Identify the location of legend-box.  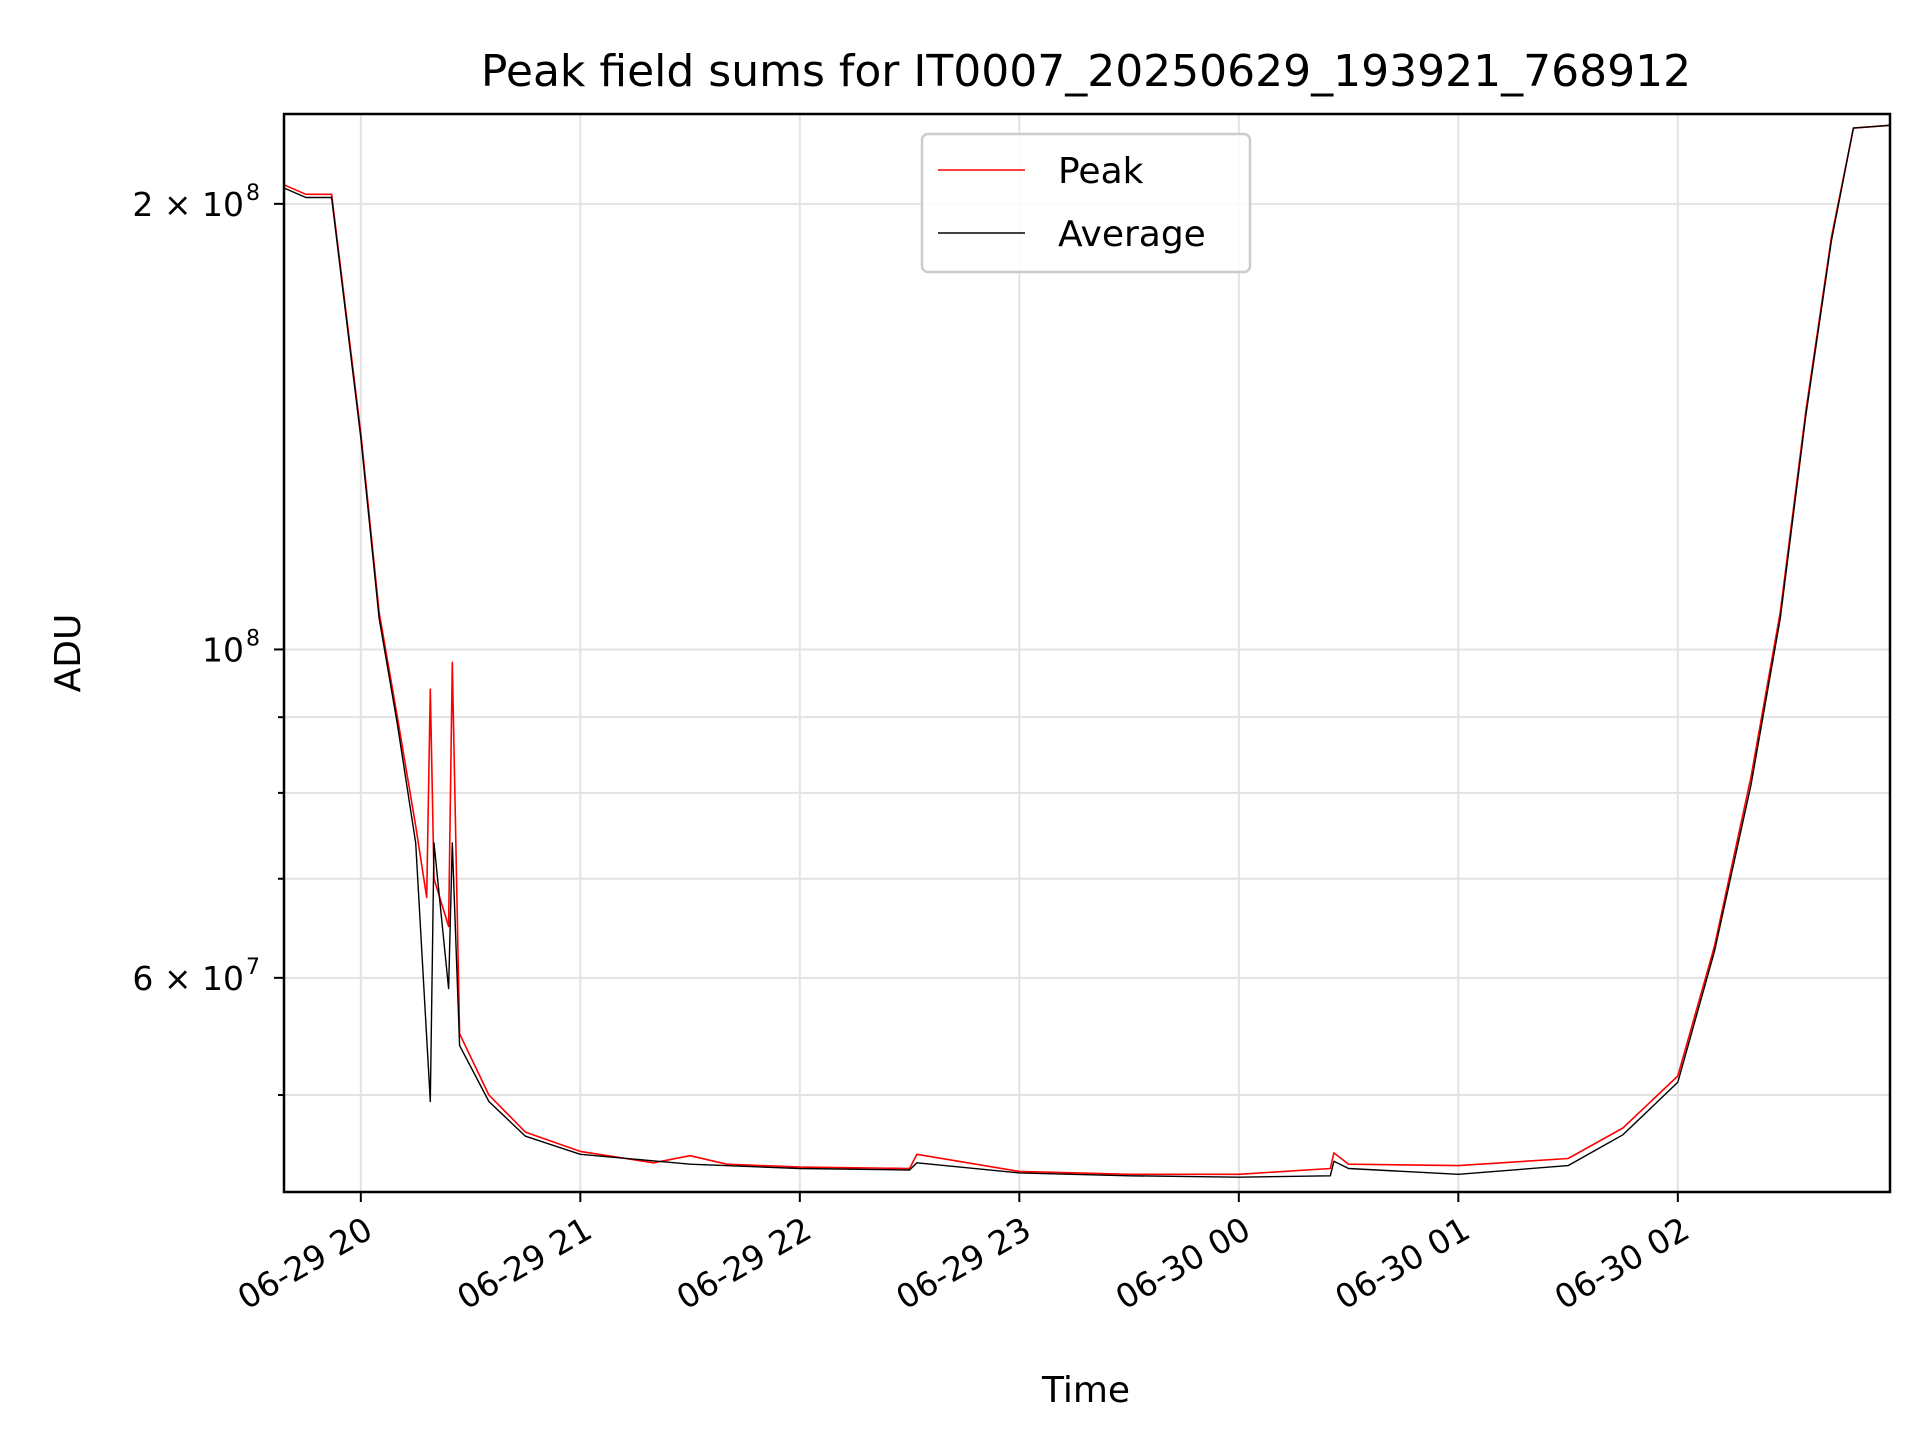
(1086, 203).